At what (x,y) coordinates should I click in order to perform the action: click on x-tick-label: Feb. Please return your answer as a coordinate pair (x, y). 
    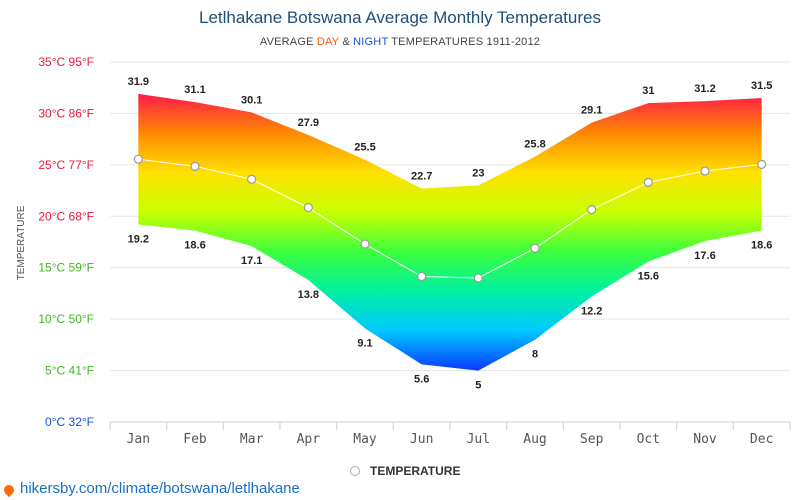
    Looking at the image, I should click on (195, 439).